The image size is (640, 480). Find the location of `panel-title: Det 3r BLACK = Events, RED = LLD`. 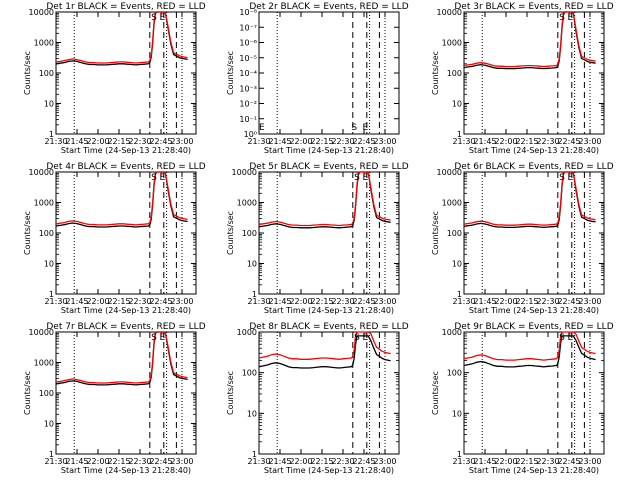

panel-title: Det 3r BLACK = Events, RED = LLD is located at coordinates (533, 7).